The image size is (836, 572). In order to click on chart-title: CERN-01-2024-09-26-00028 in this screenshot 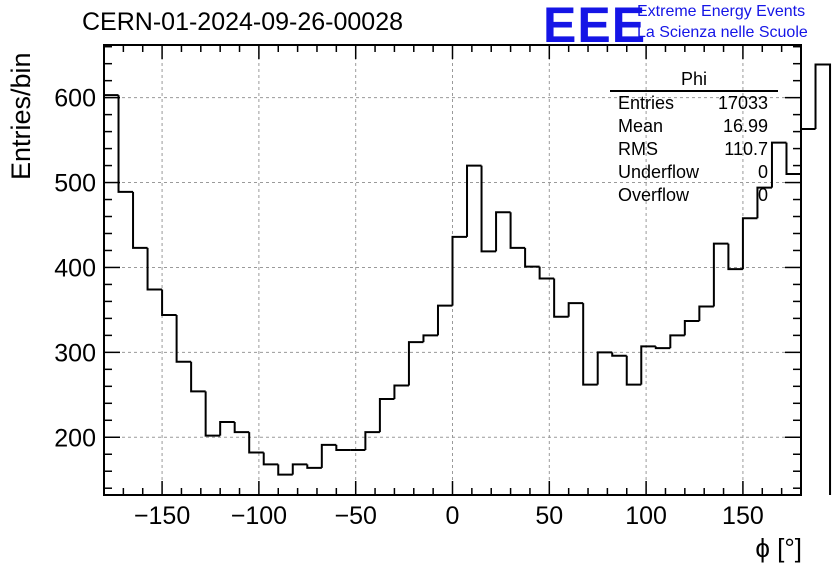, I will do `click(243, 22)`.